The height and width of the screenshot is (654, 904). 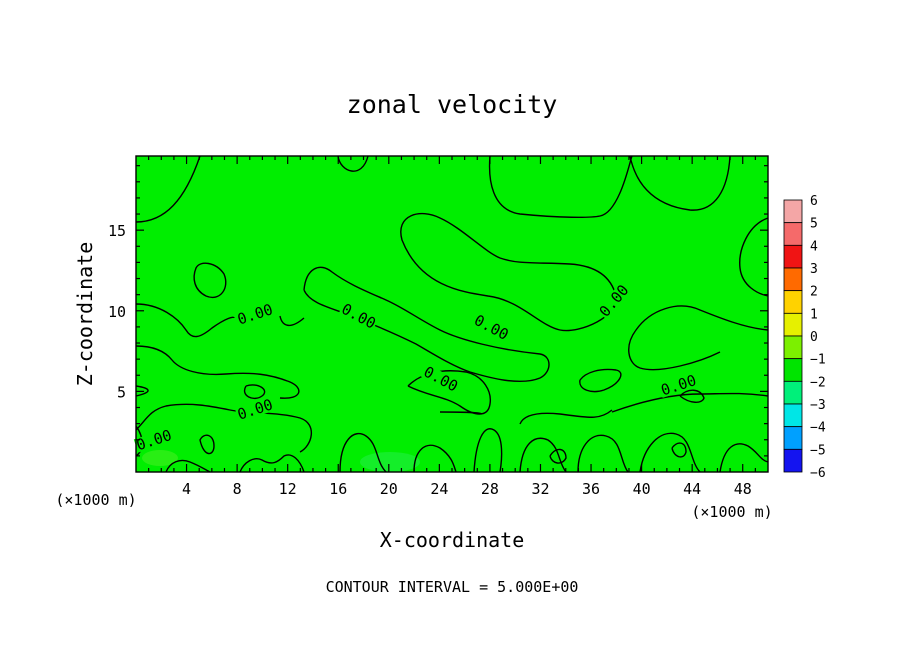 I want to click on x-tick-label: 32, so click(x=540, y=489).